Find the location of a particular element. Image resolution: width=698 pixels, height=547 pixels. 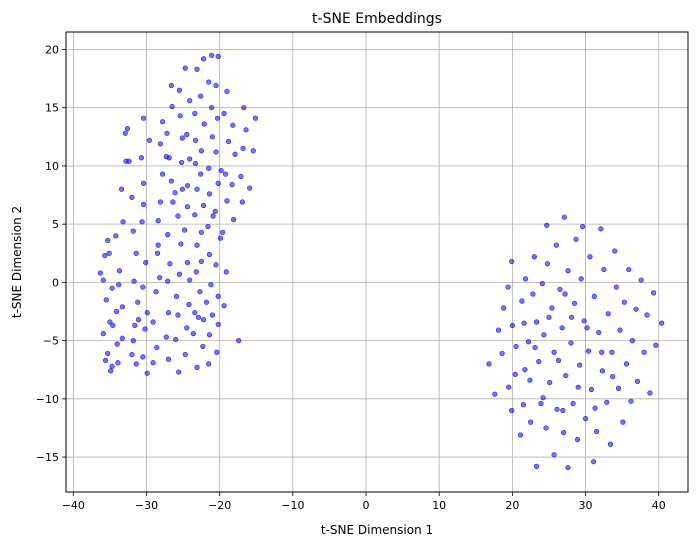

x-tick-label: 20 is located at coordinates (512, 505).